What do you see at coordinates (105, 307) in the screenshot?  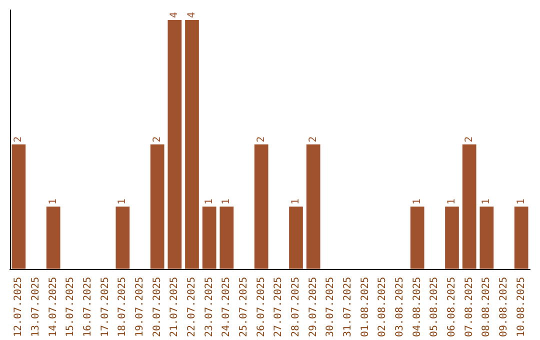 I see `x-tick-label: 17.07.2025` at bounding box center [105, 307].